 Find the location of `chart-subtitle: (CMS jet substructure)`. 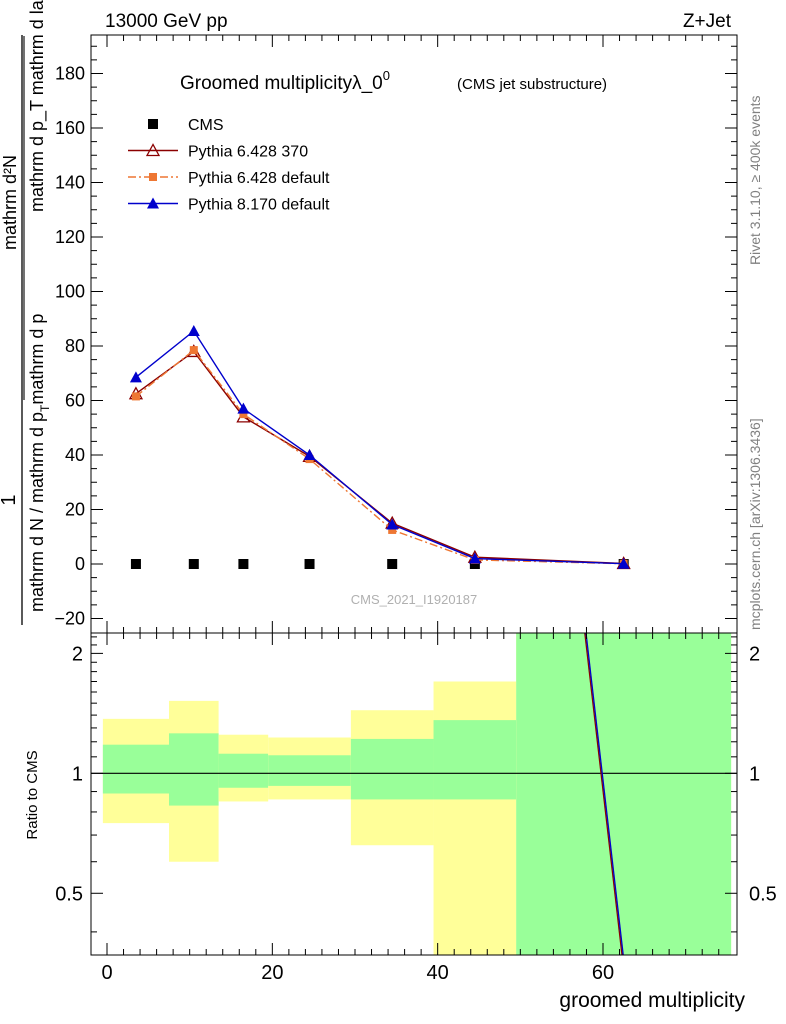

chart-subtitle: (CMS jet substructure) is located at coordinates (532, 84).